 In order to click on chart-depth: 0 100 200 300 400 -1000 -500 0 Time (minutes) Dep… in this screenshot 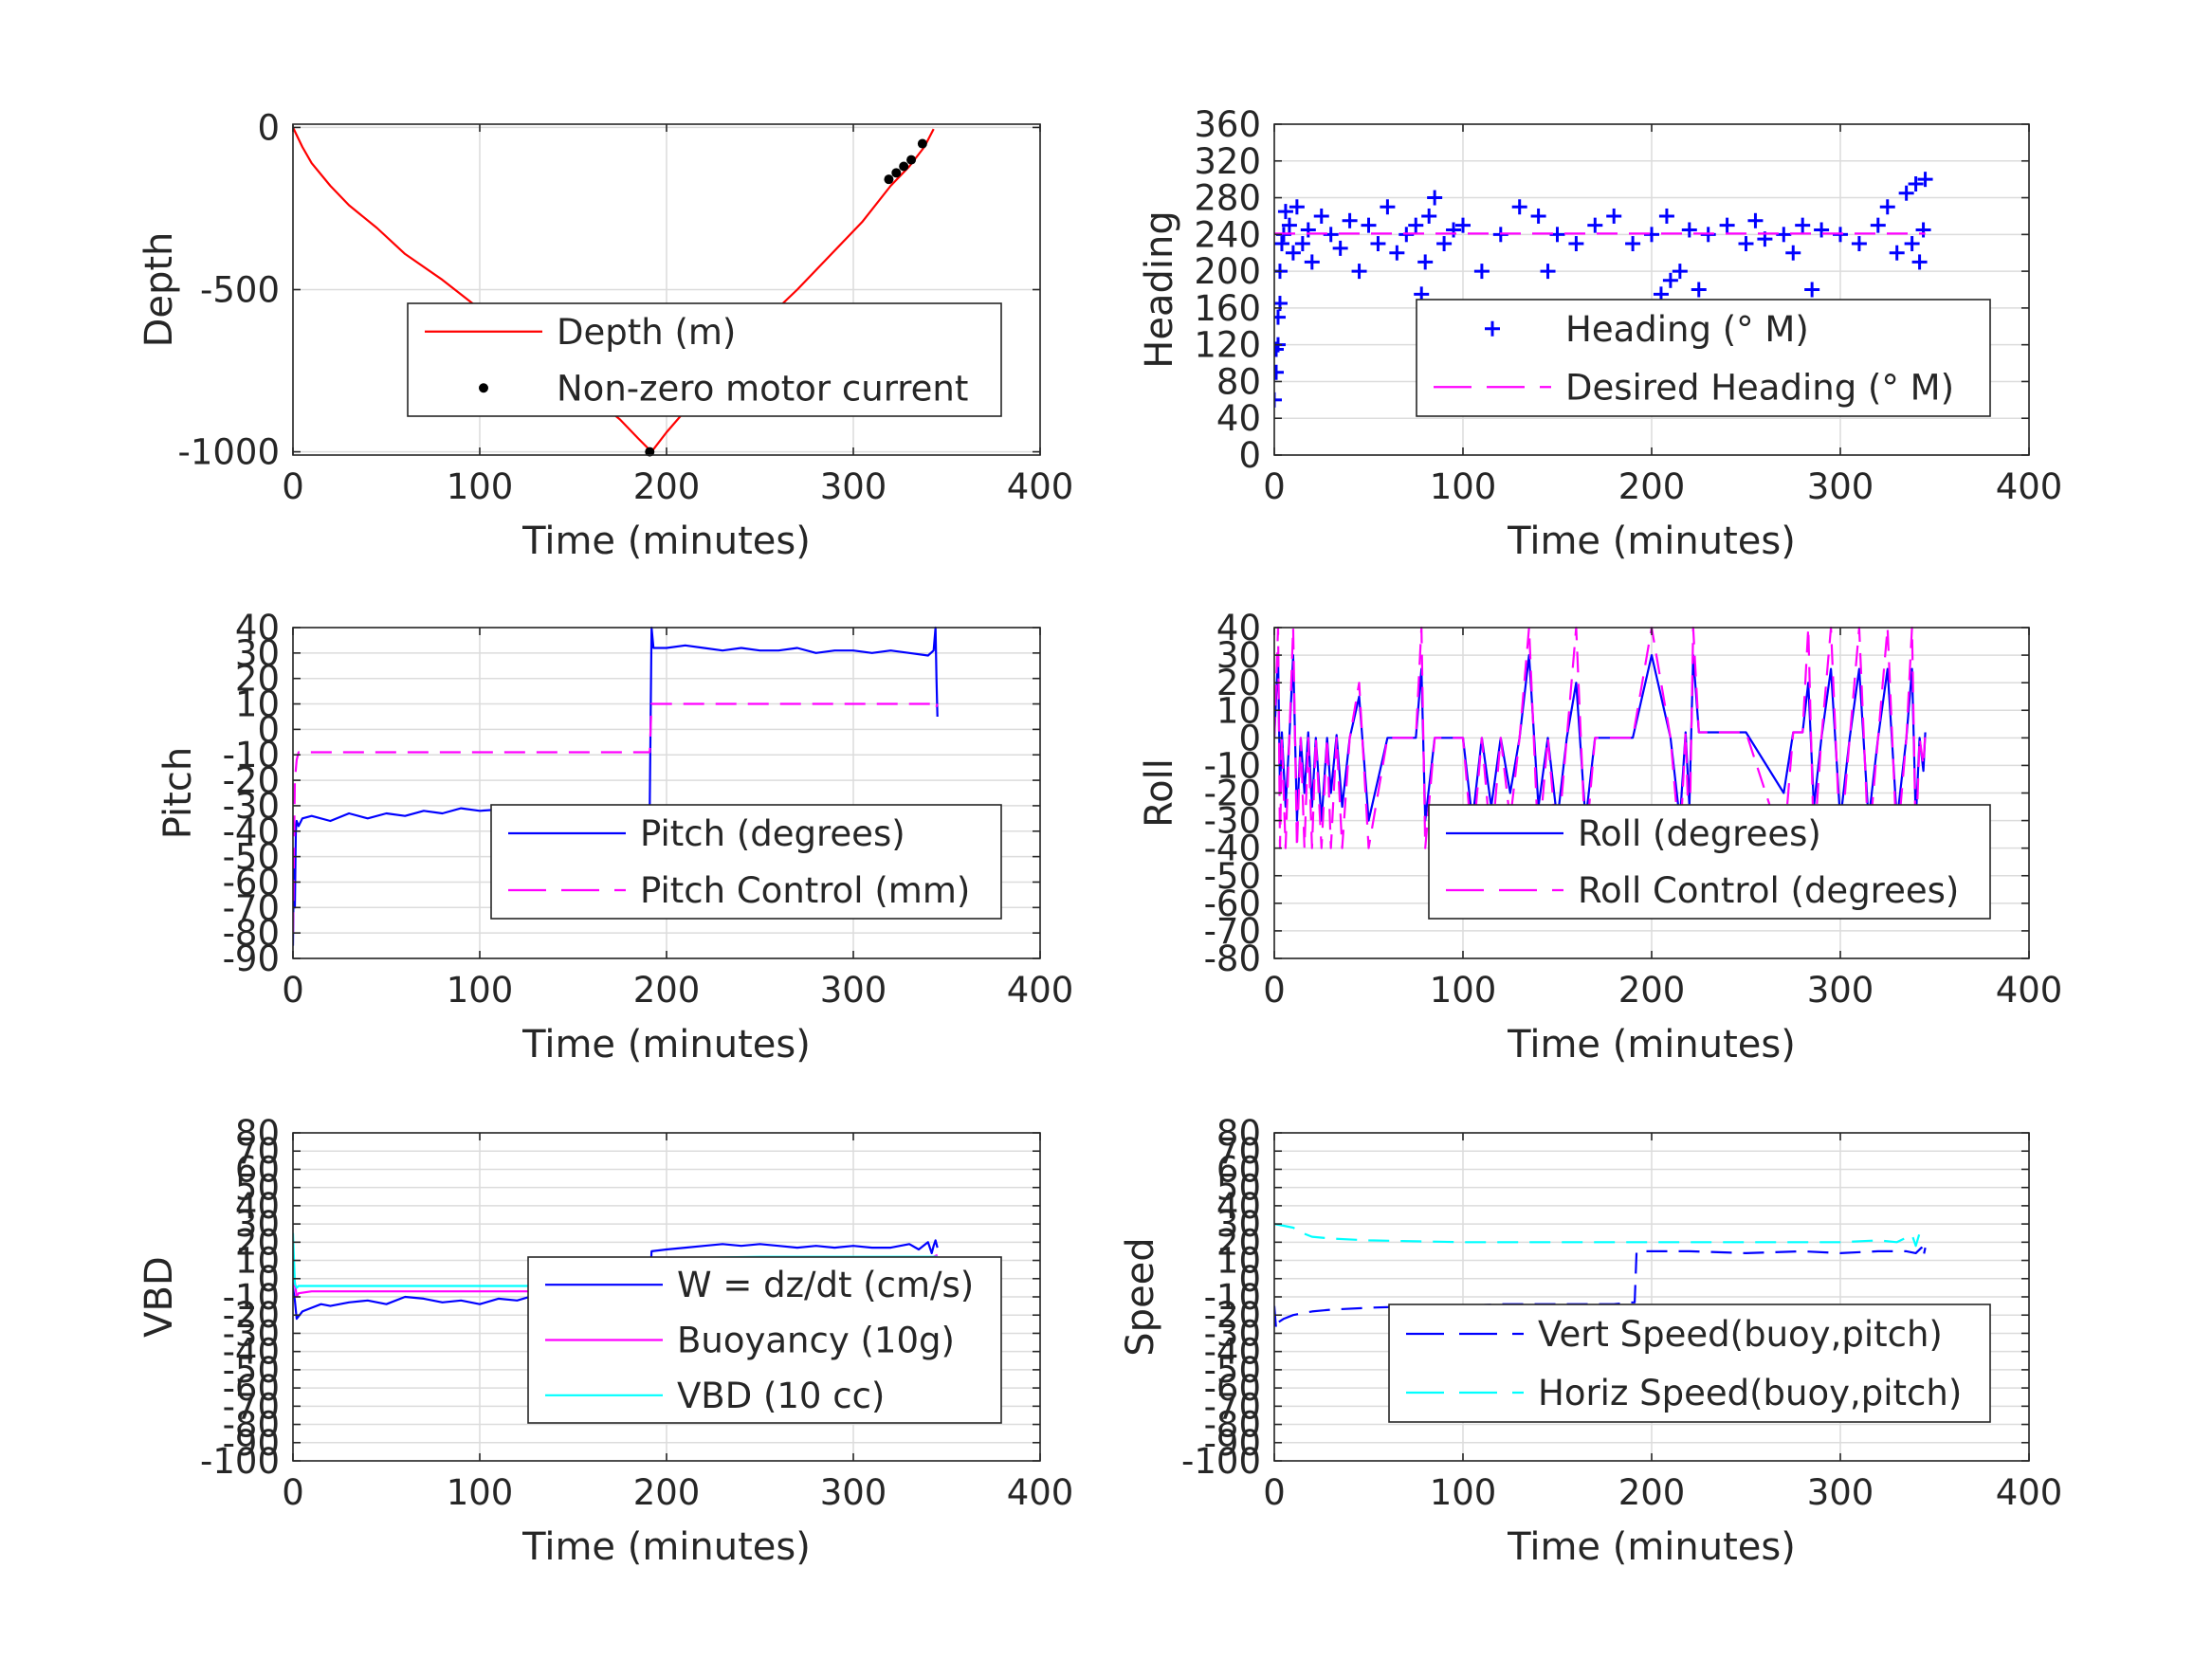, I will do `click(605, 335)`.